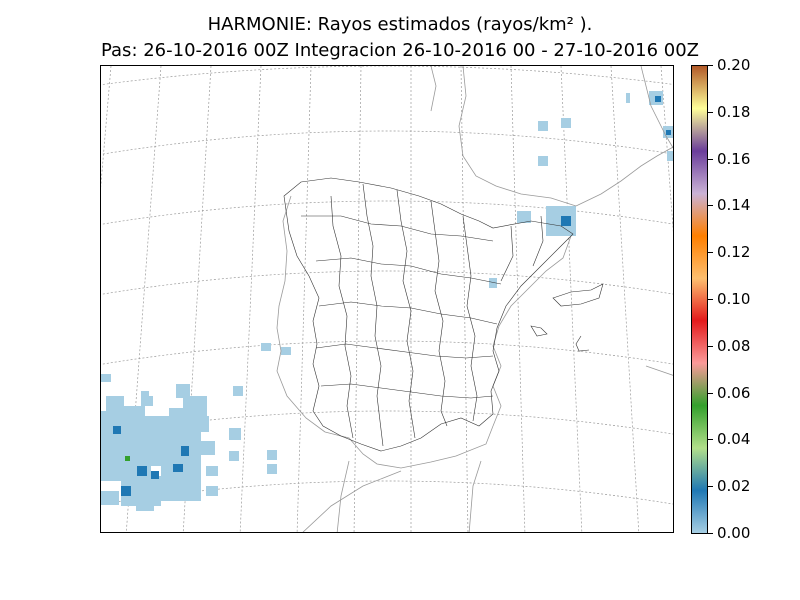  What do you see at coordinates (734, 205) in the screenshot?
I see `colorbar-tick-label: 0.14` at bounding box center [734, 205].